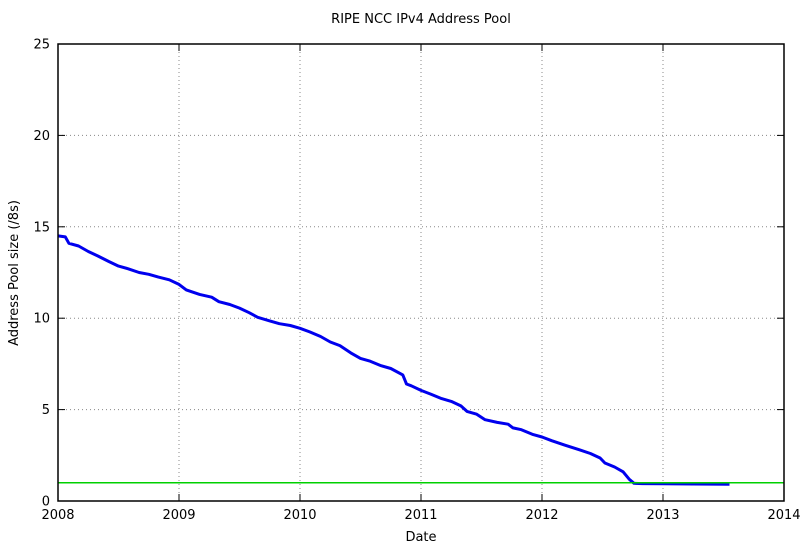 The height and width of the screenshot is (548, 807). Describe the element at coordinates (41, 136) in the screenshot. I see `y-tick-label: 20` at that location.